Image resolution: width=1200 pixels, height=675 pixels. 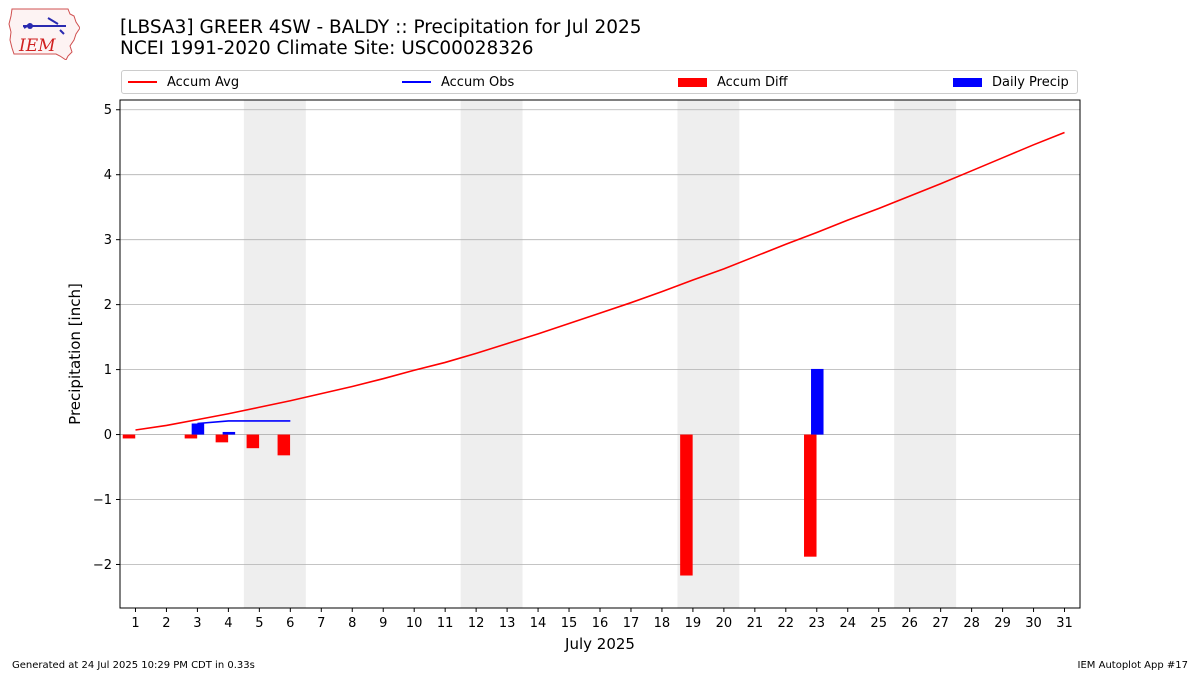 What do you see at coordinates (569, 623) in the screenshot?
I see `x-tick-label: 15` at bounding box center [569, 623].